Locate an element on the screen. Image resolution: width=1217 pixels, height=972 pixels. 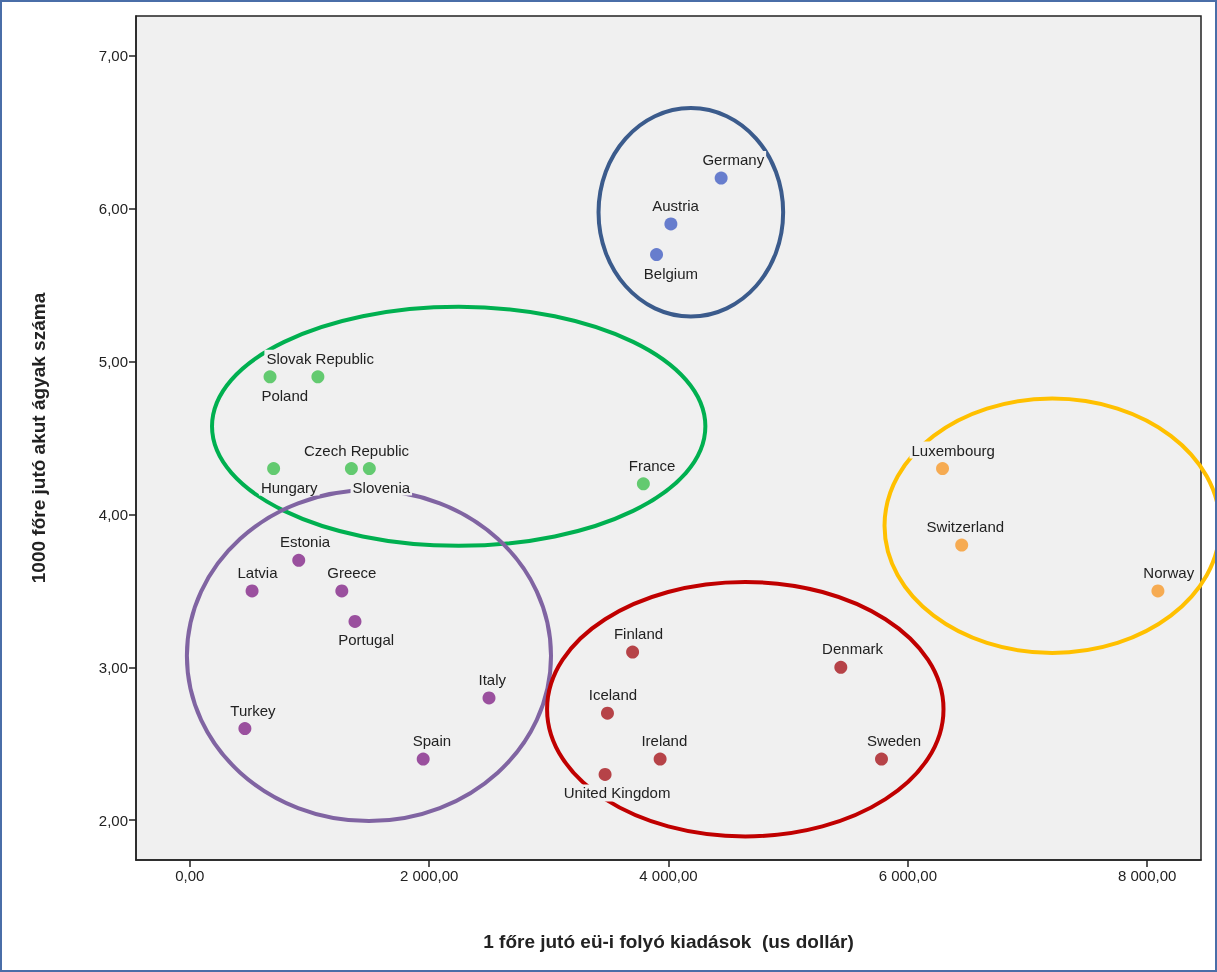
x-tick-label: 8 000,00 is located at coordinates (1147, 875).